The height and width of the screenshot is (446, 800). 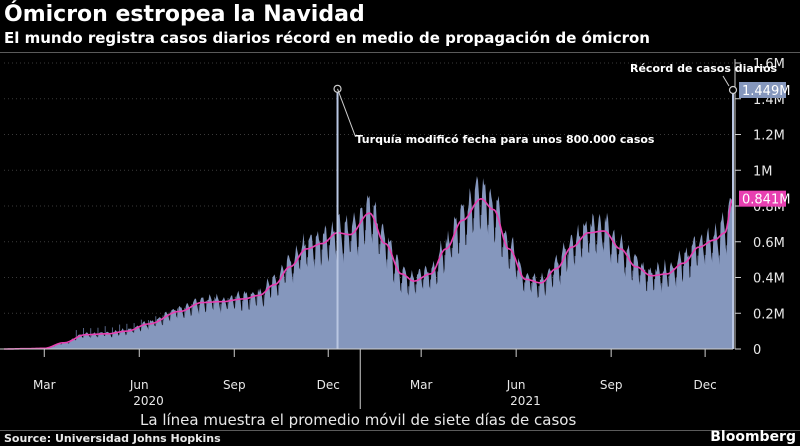 What do you see at coordinates (753, 437) in the screenshot?
I see `bloomberg-logo: Bloomberg` at bounding box center [753, 437].